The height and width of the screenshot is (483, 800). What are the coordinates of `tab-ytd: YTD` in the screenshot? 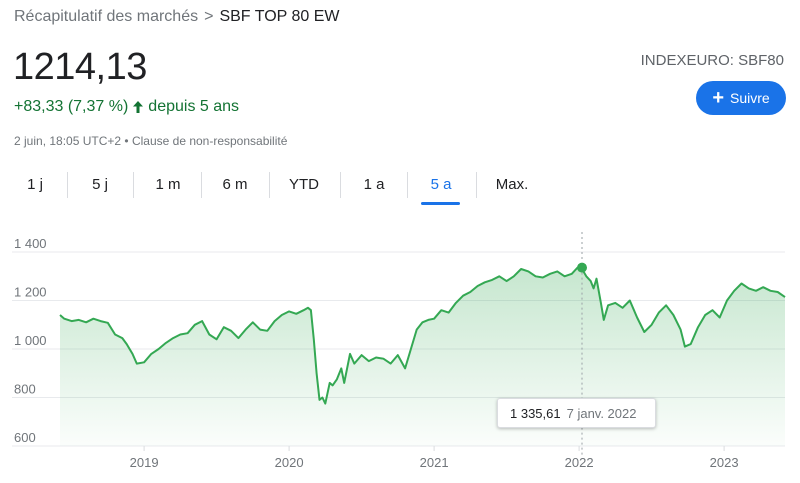 It's located at (304, 184).